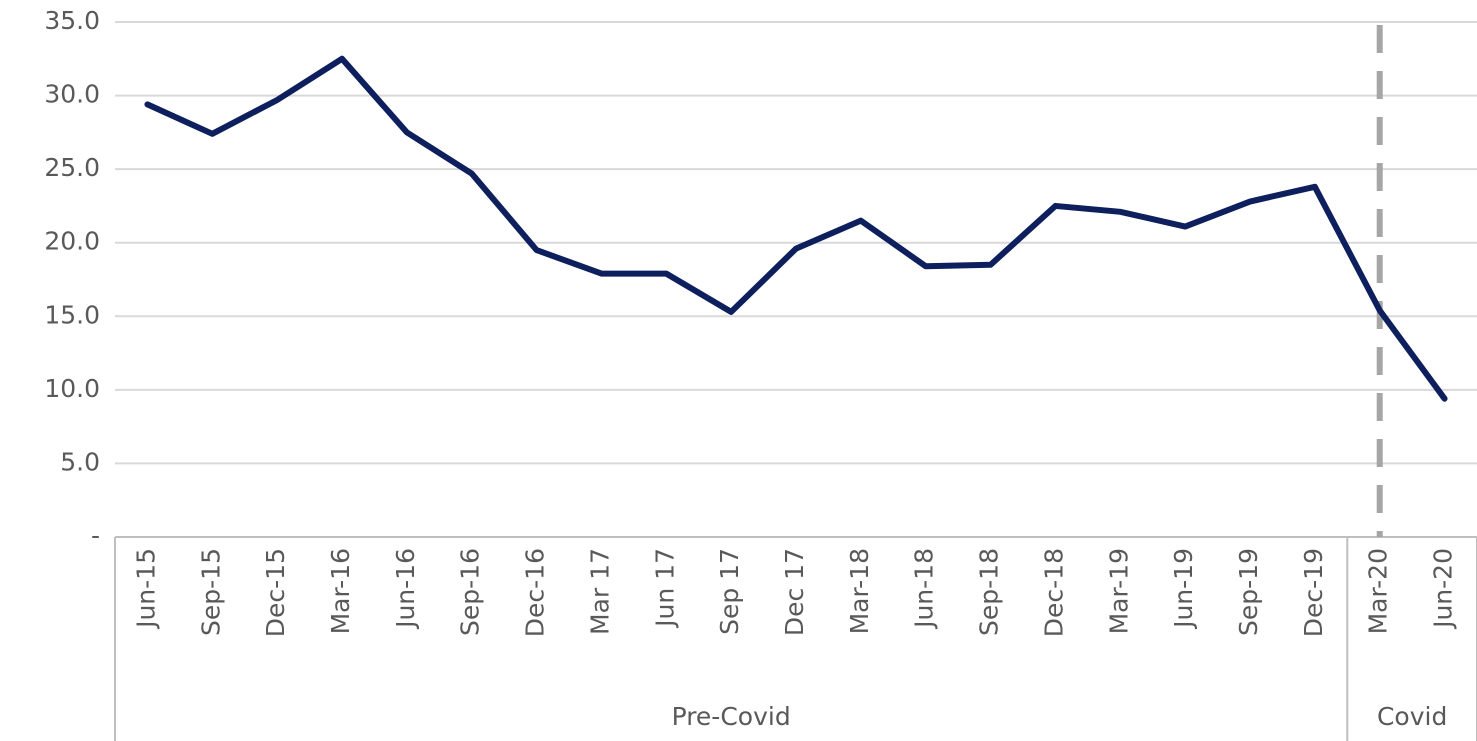 The width and height of the screenshot is (1477, 741). Describe the element at coordinates (72, 167) in the screenshot. I see `y-tick-label: 25.0` at that location.